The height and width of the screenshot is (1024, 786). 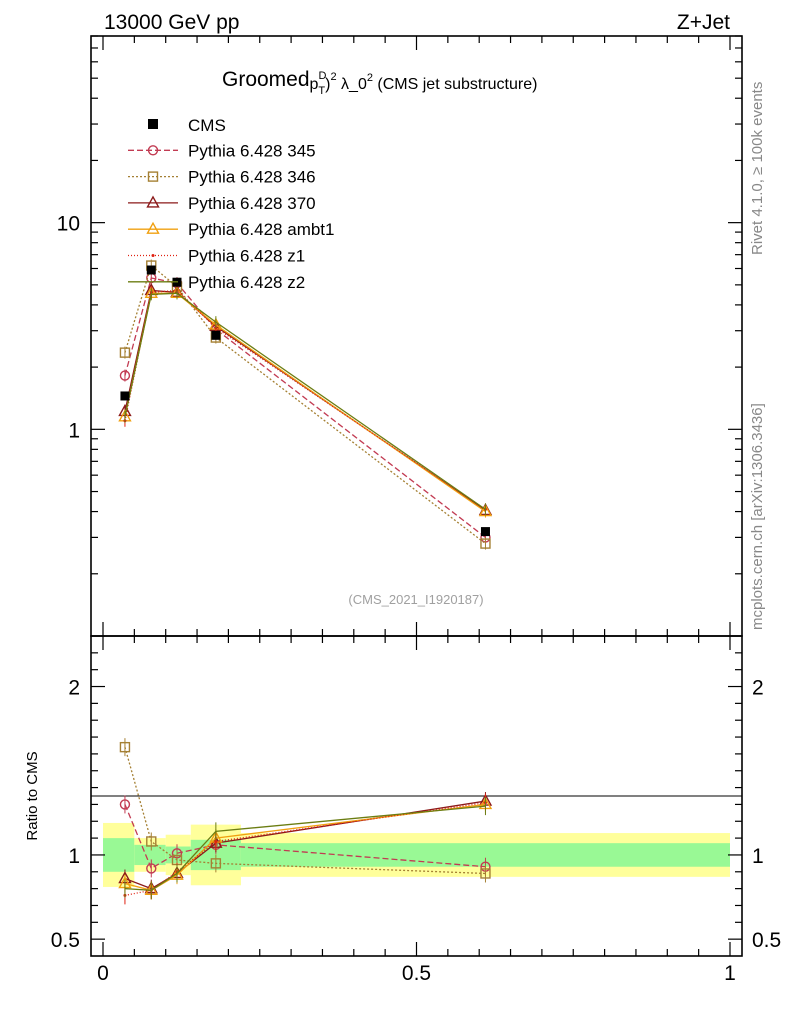 I want to click on legend-label: Pythia 6.428 345, so click(x=252, y=150).